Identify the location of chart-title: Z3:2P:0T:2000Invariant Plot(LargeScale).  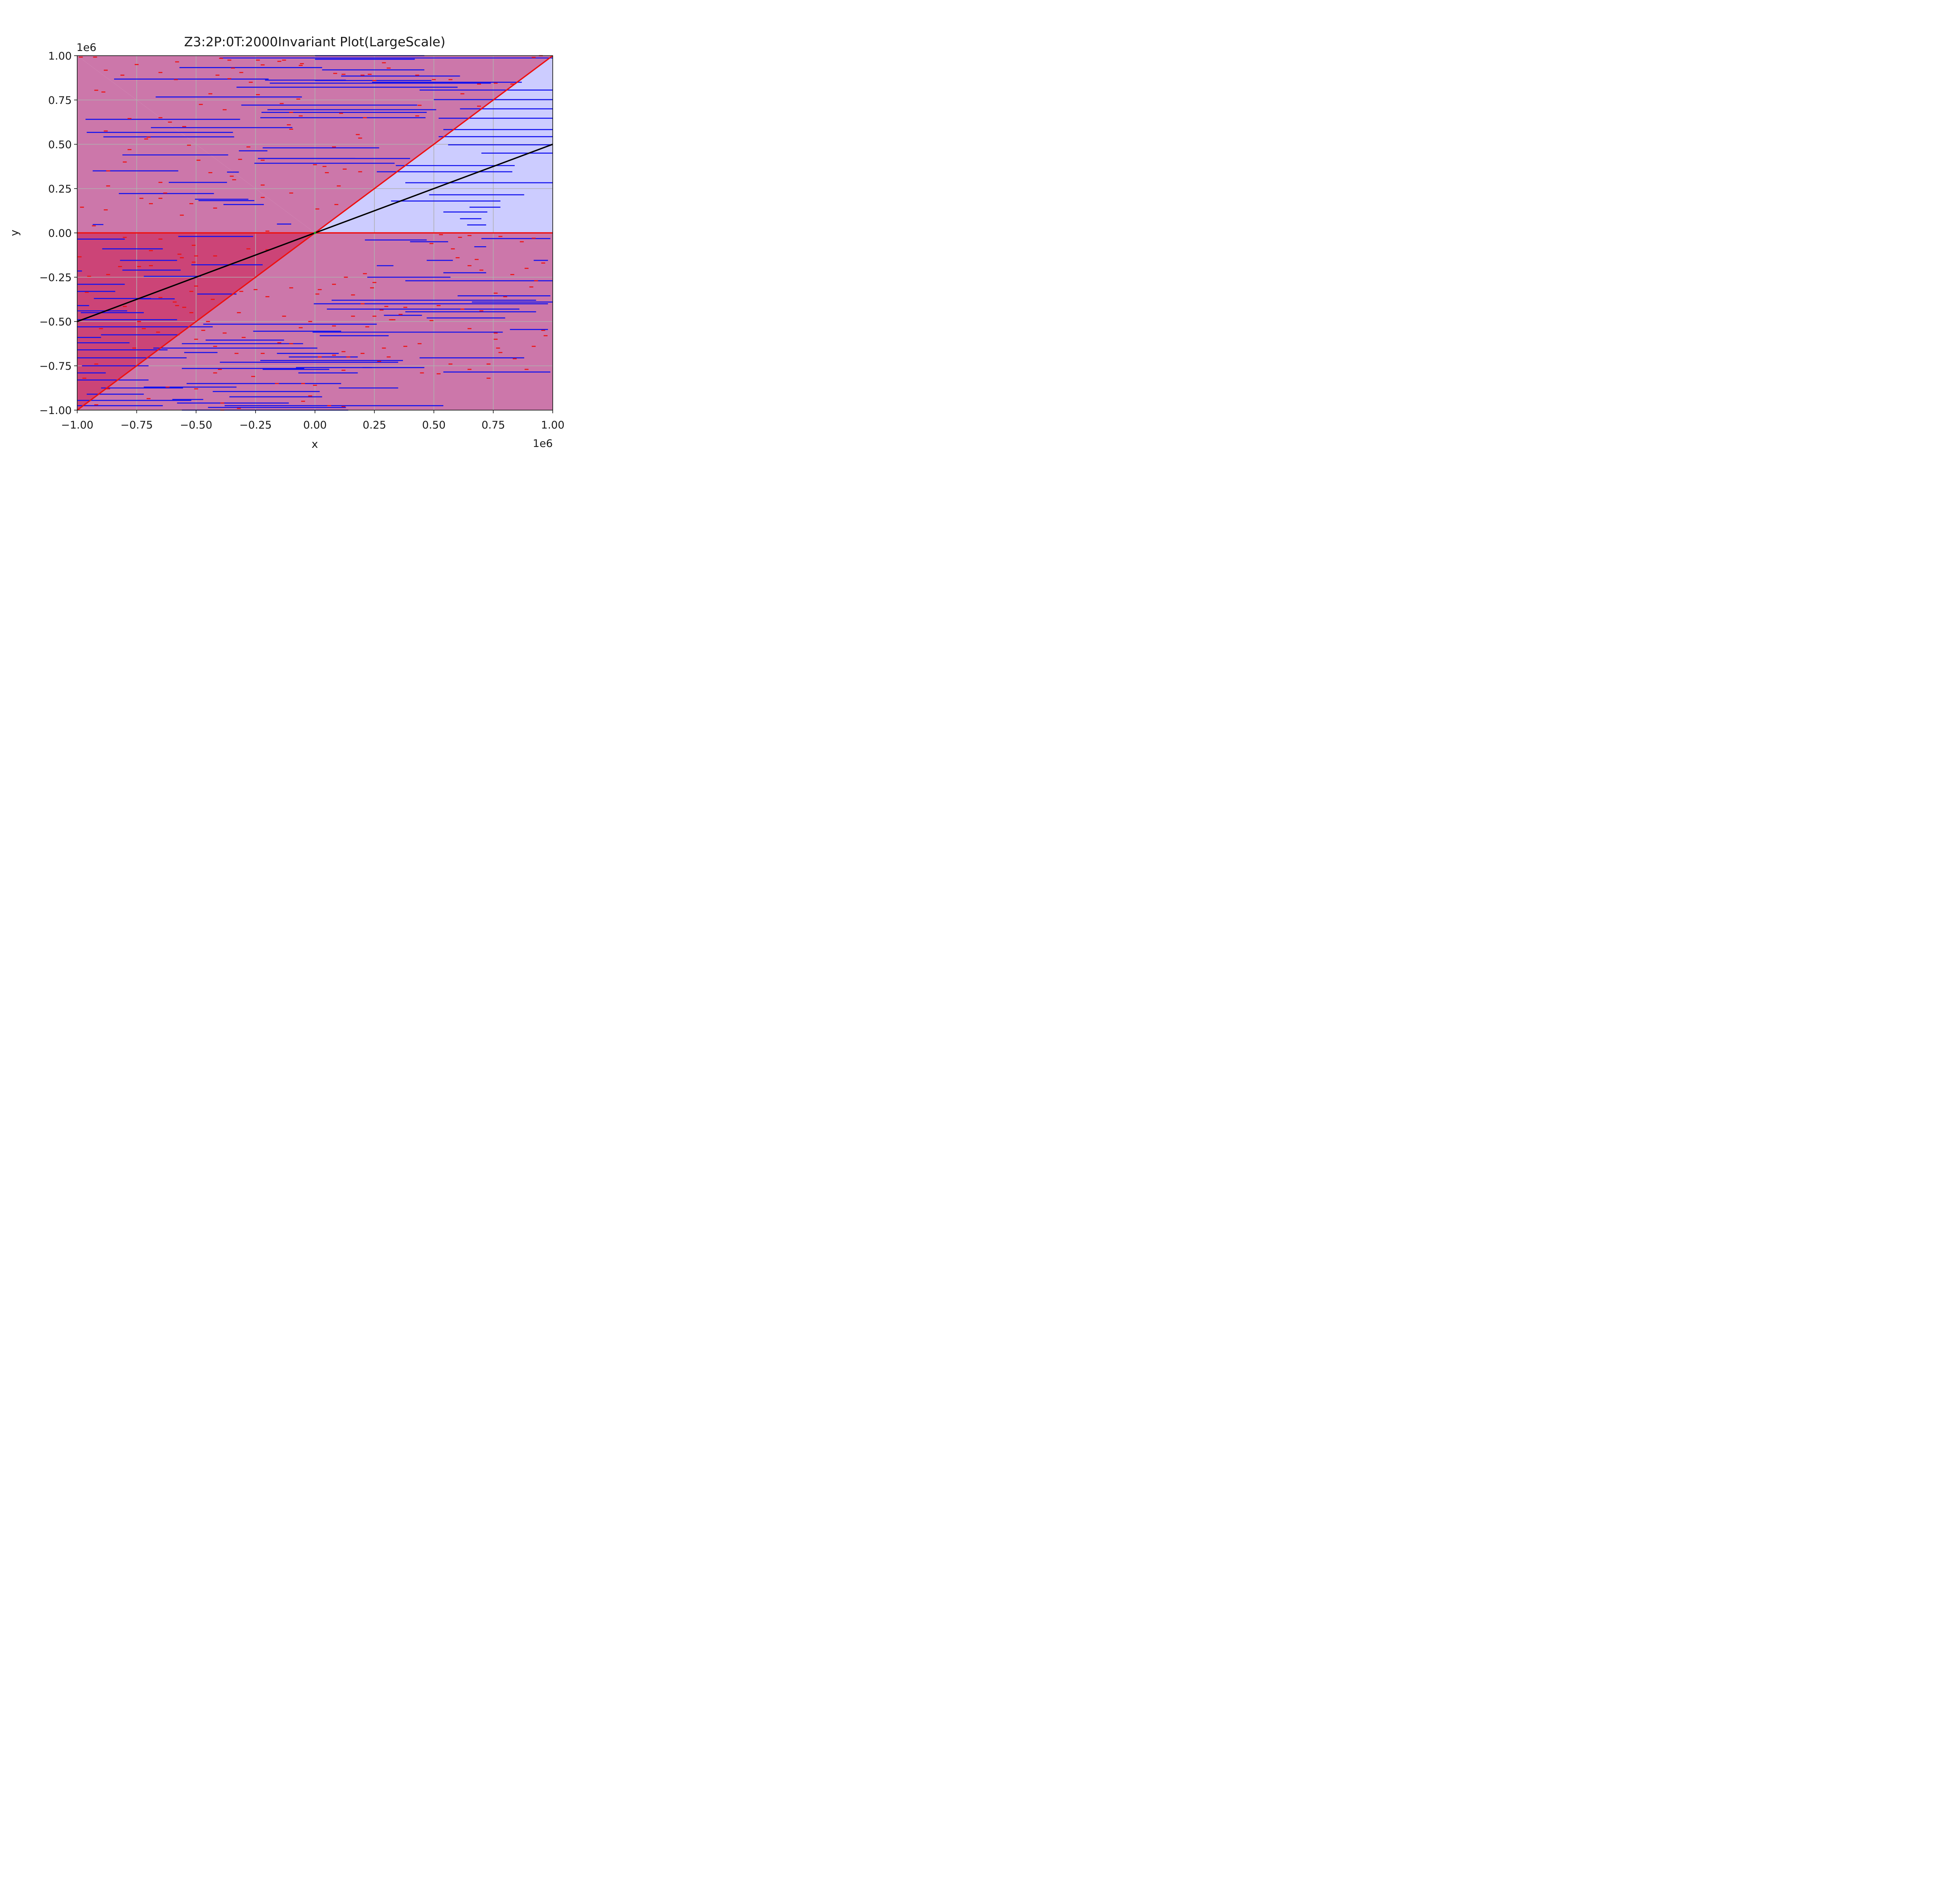
(315, 41).